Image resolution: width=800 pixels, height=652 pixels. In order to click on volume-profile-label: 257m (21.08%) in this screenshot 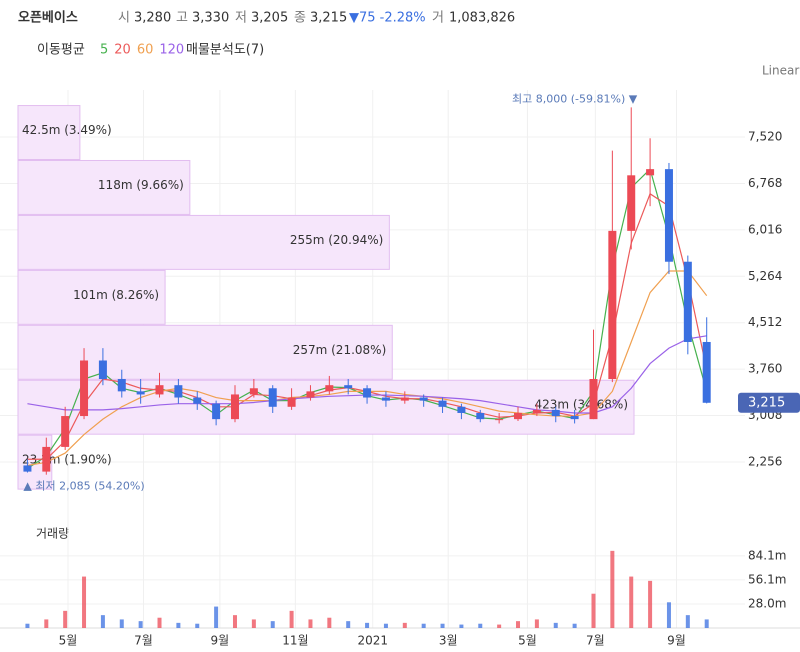, I will do `click(340, 350)`.